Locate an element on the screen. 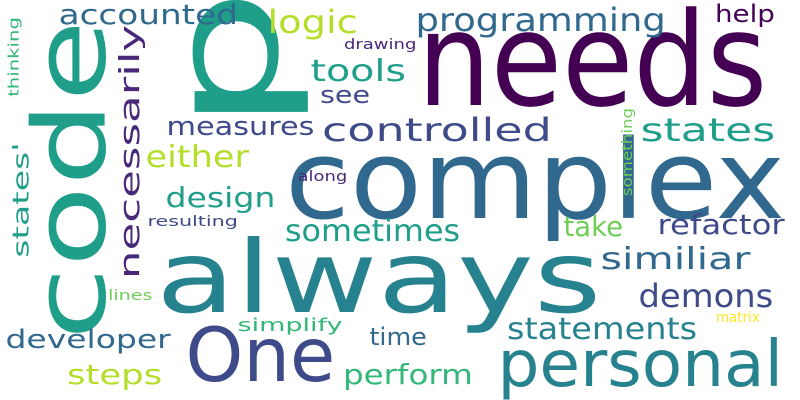 Image resolution: width=800 pixels, height=400 pixels. word-steps: steps is located at coordinates (114, 374).